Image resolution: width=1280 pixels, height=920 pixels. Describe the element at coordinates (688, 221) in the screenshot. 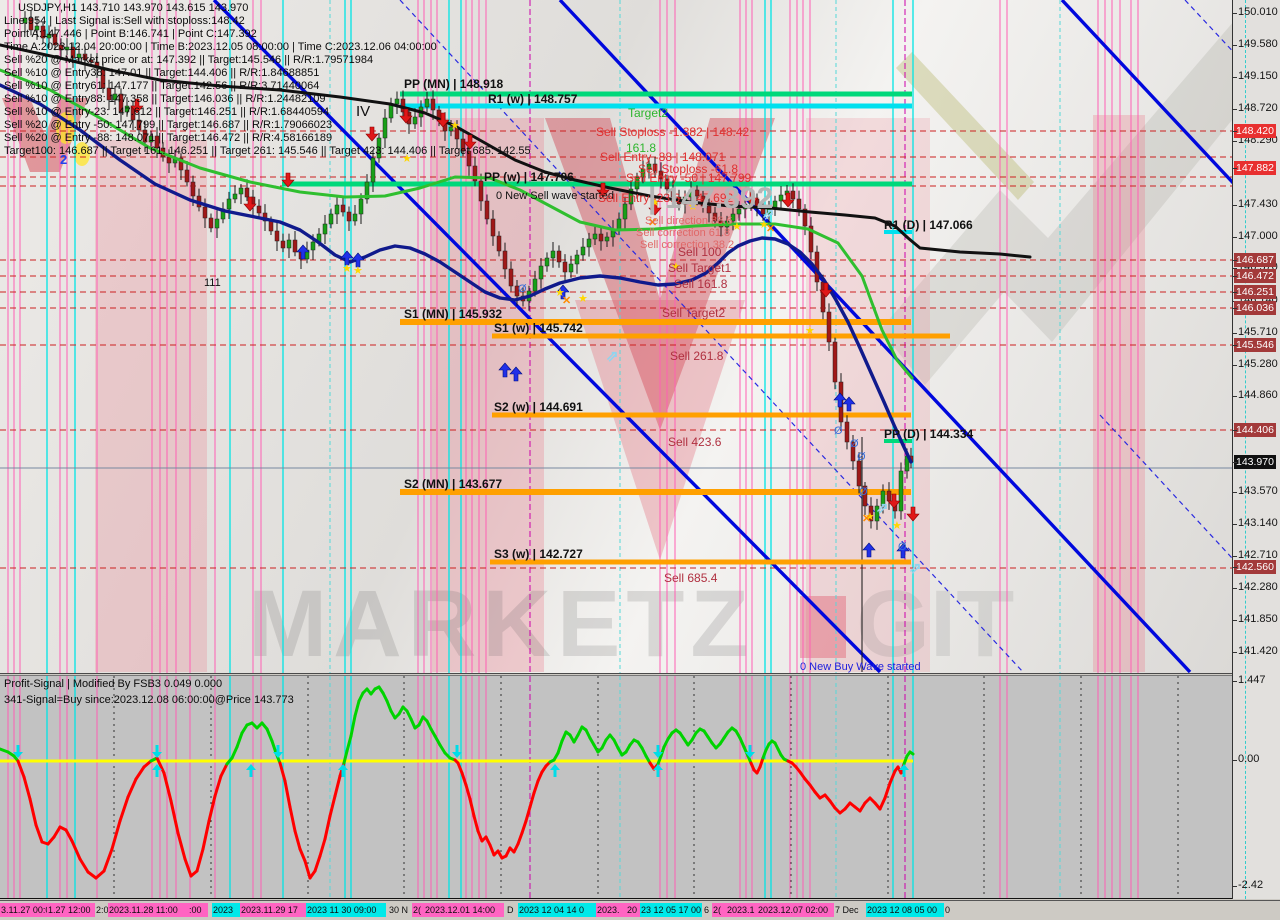

I see `chart-annotation: Sell direction 88.6` at that location.